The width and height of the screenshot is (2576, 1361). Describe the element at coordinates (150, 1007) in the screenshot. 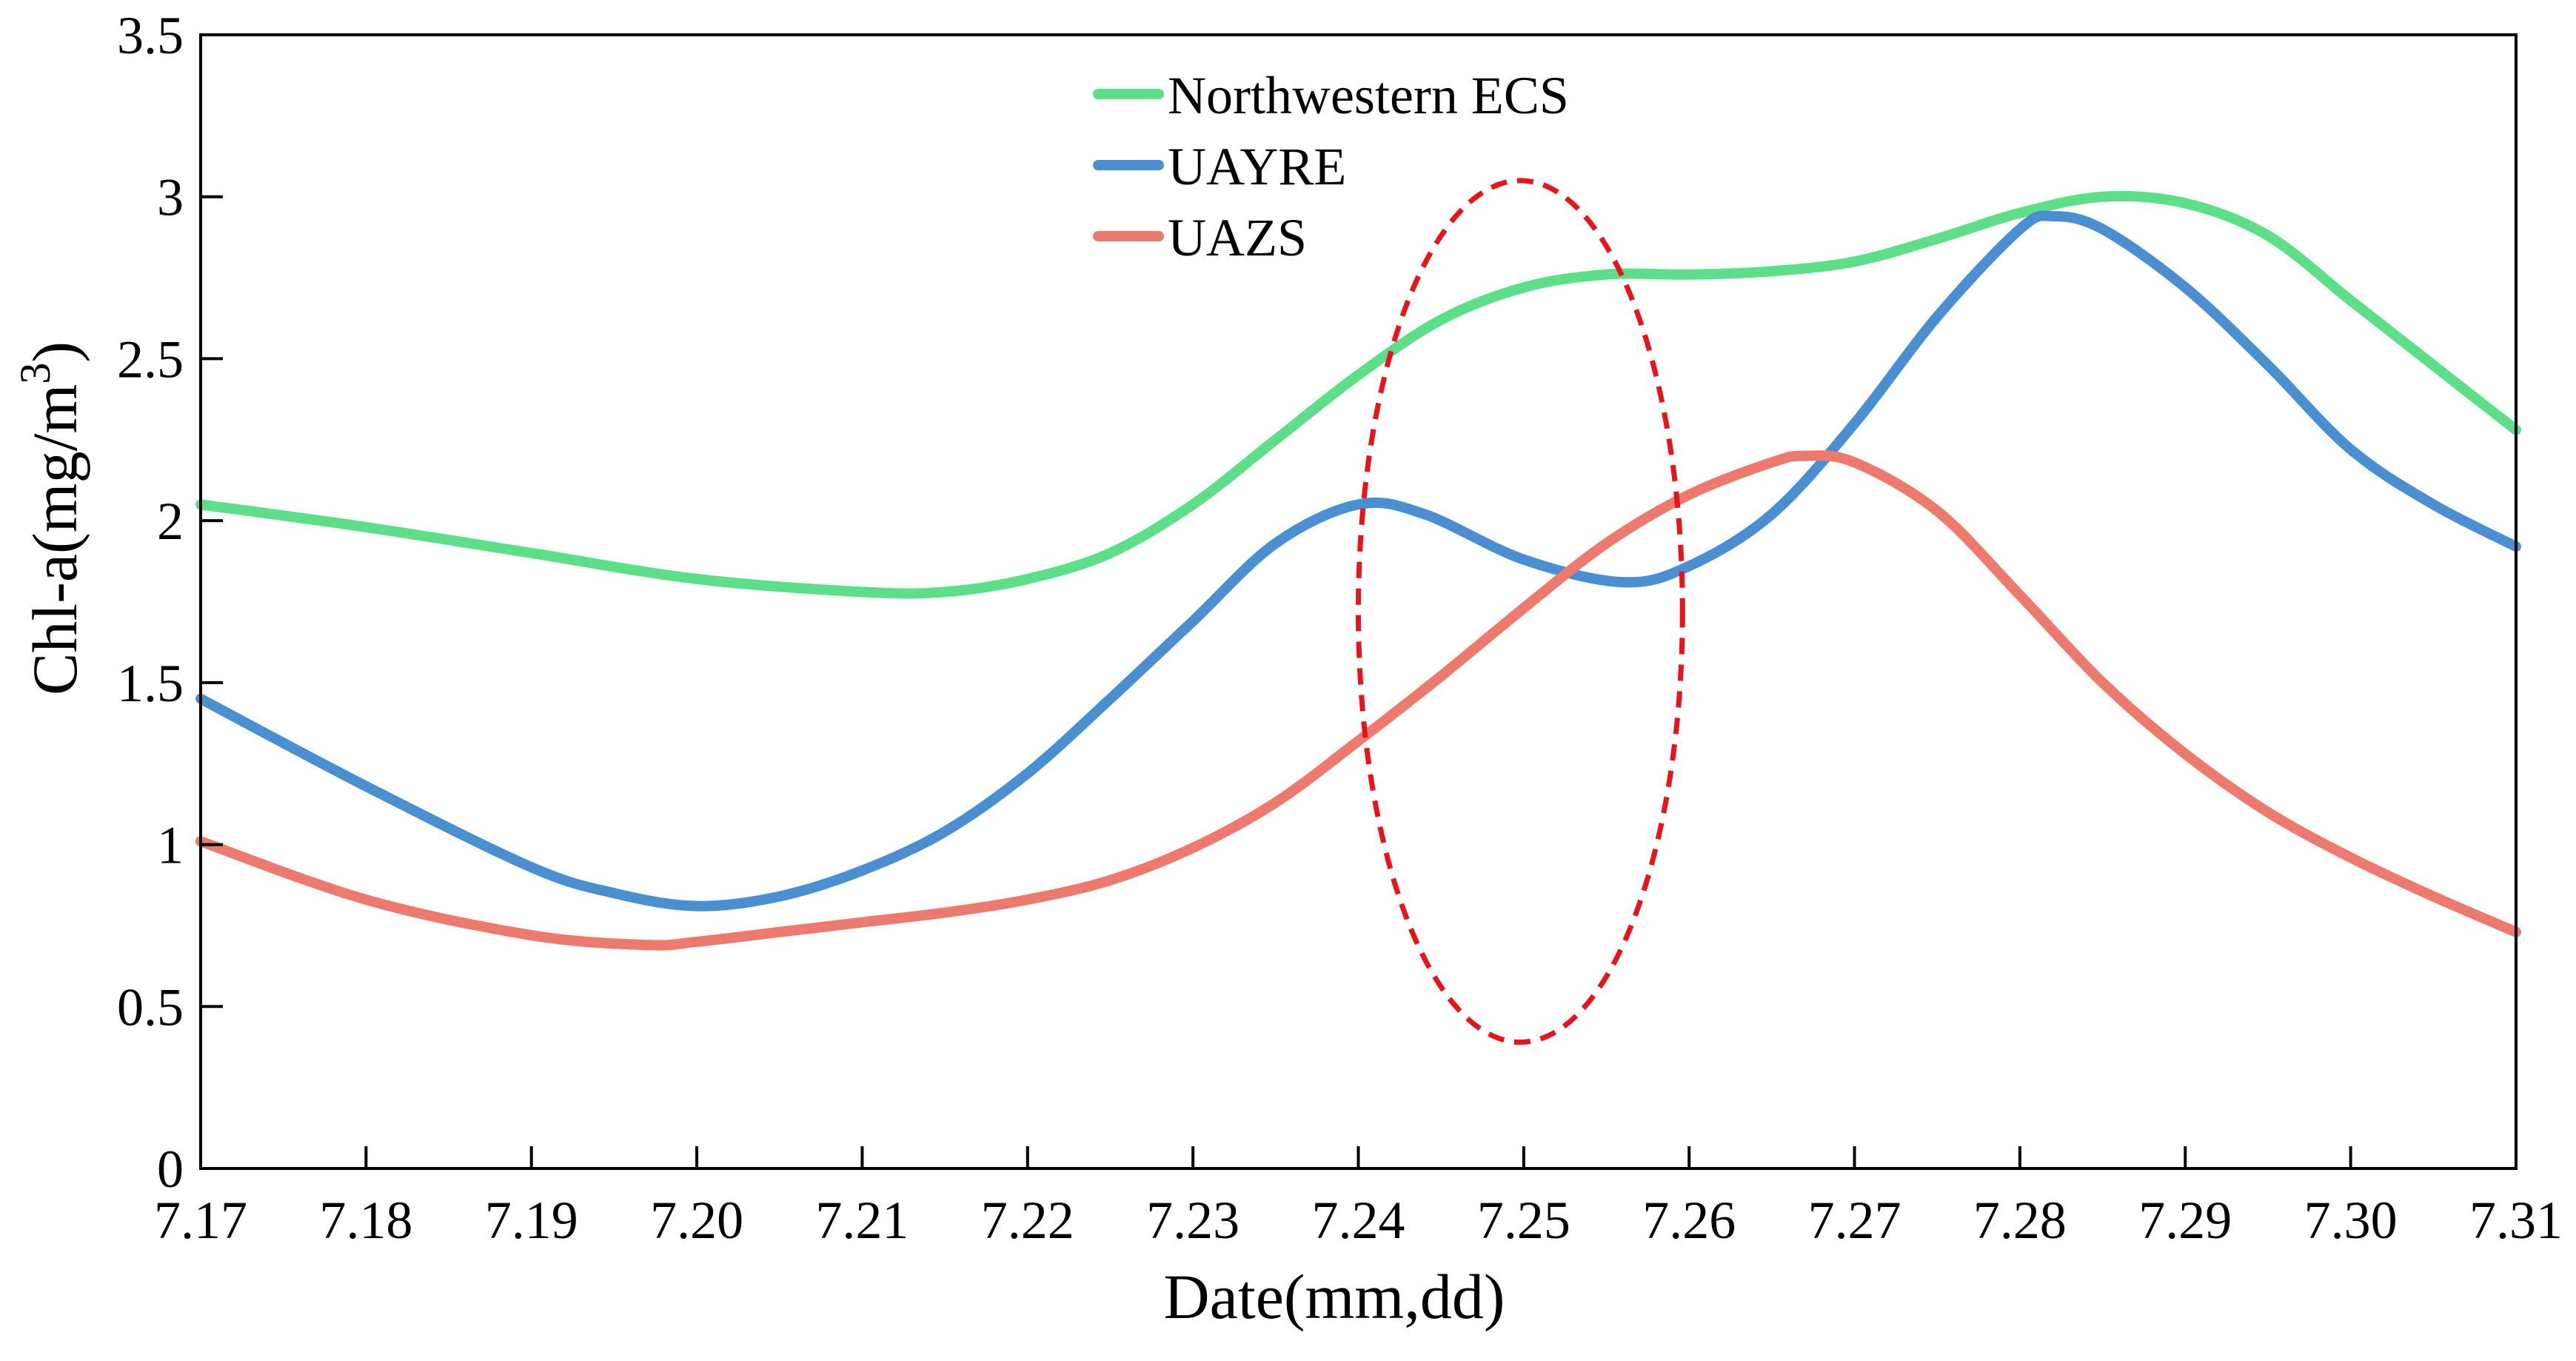

I see `y-tick-label: 0.5` at that location.